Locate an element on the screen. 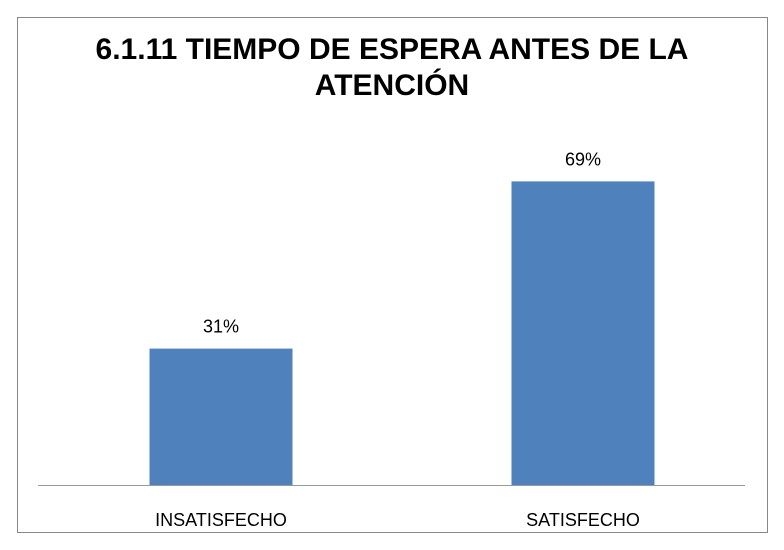  data-label: 69% is located at coordinates (583, 159).